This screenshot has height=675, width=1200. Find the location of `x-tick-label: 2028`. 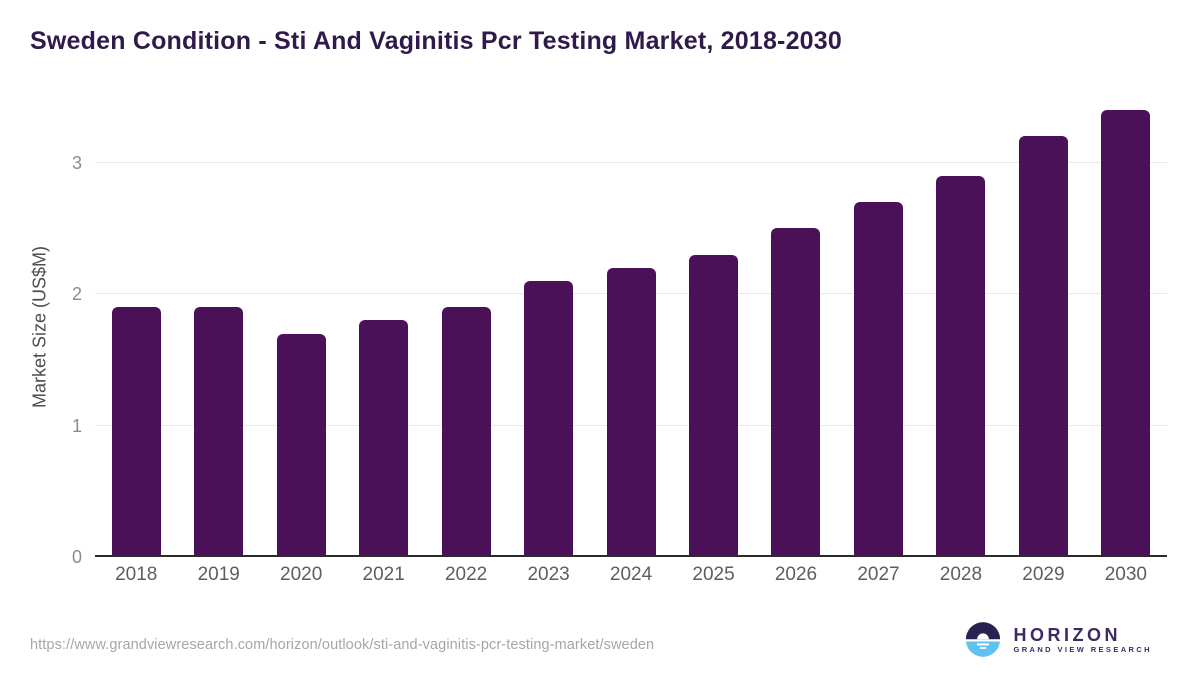

x-tick-label: 2028 is located at coordinates (961, 574).